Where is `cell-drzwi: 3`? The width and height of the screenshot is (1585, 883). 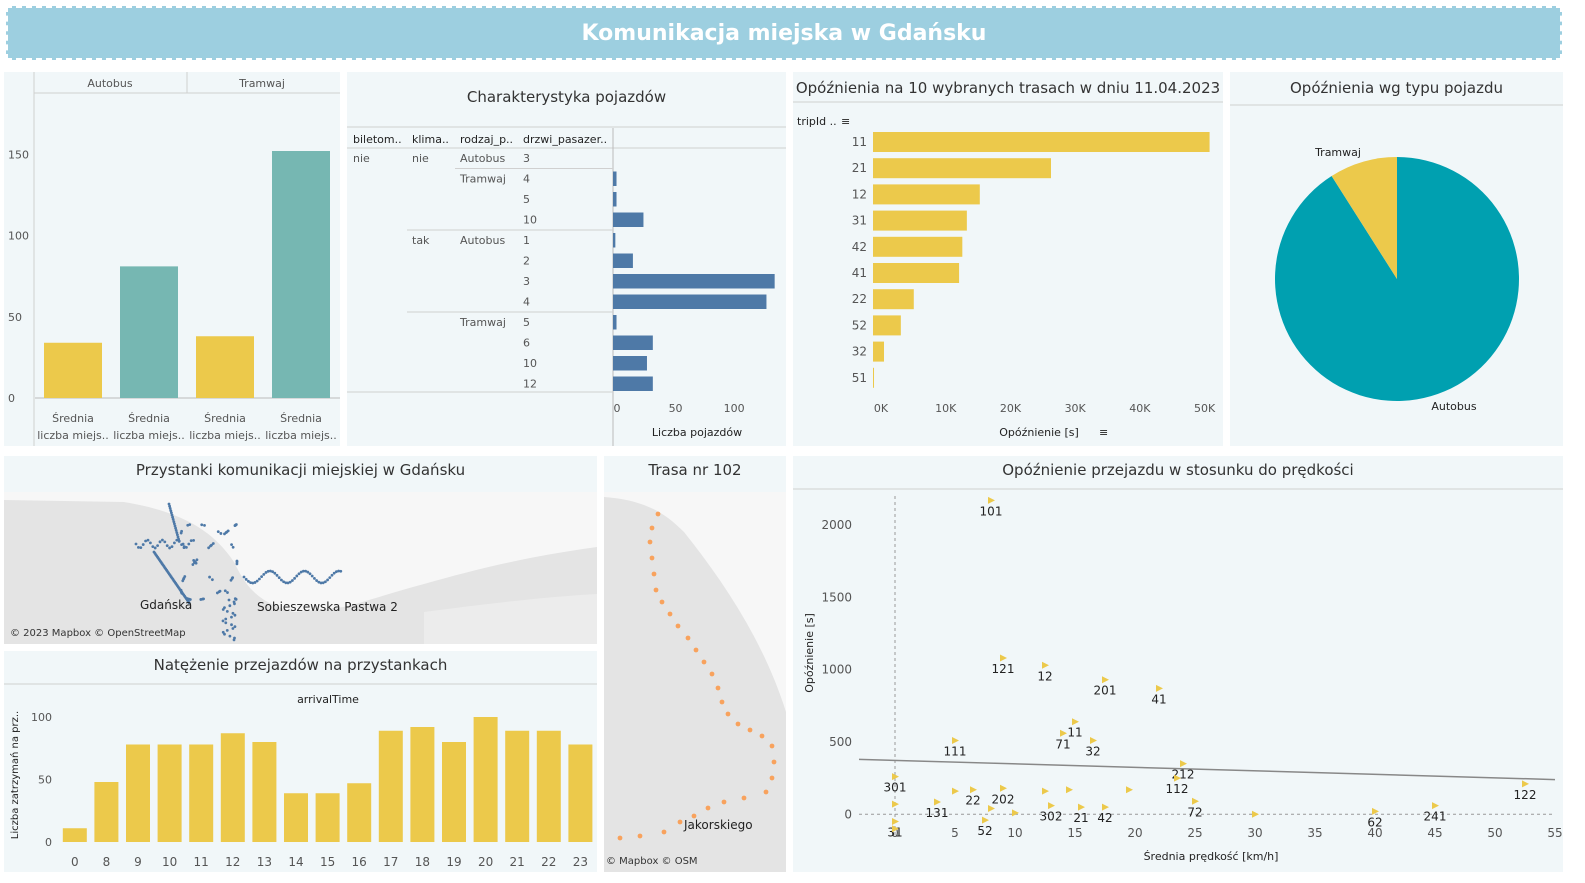 cell-drzwi: 3 is located at coordinates (526, 158).